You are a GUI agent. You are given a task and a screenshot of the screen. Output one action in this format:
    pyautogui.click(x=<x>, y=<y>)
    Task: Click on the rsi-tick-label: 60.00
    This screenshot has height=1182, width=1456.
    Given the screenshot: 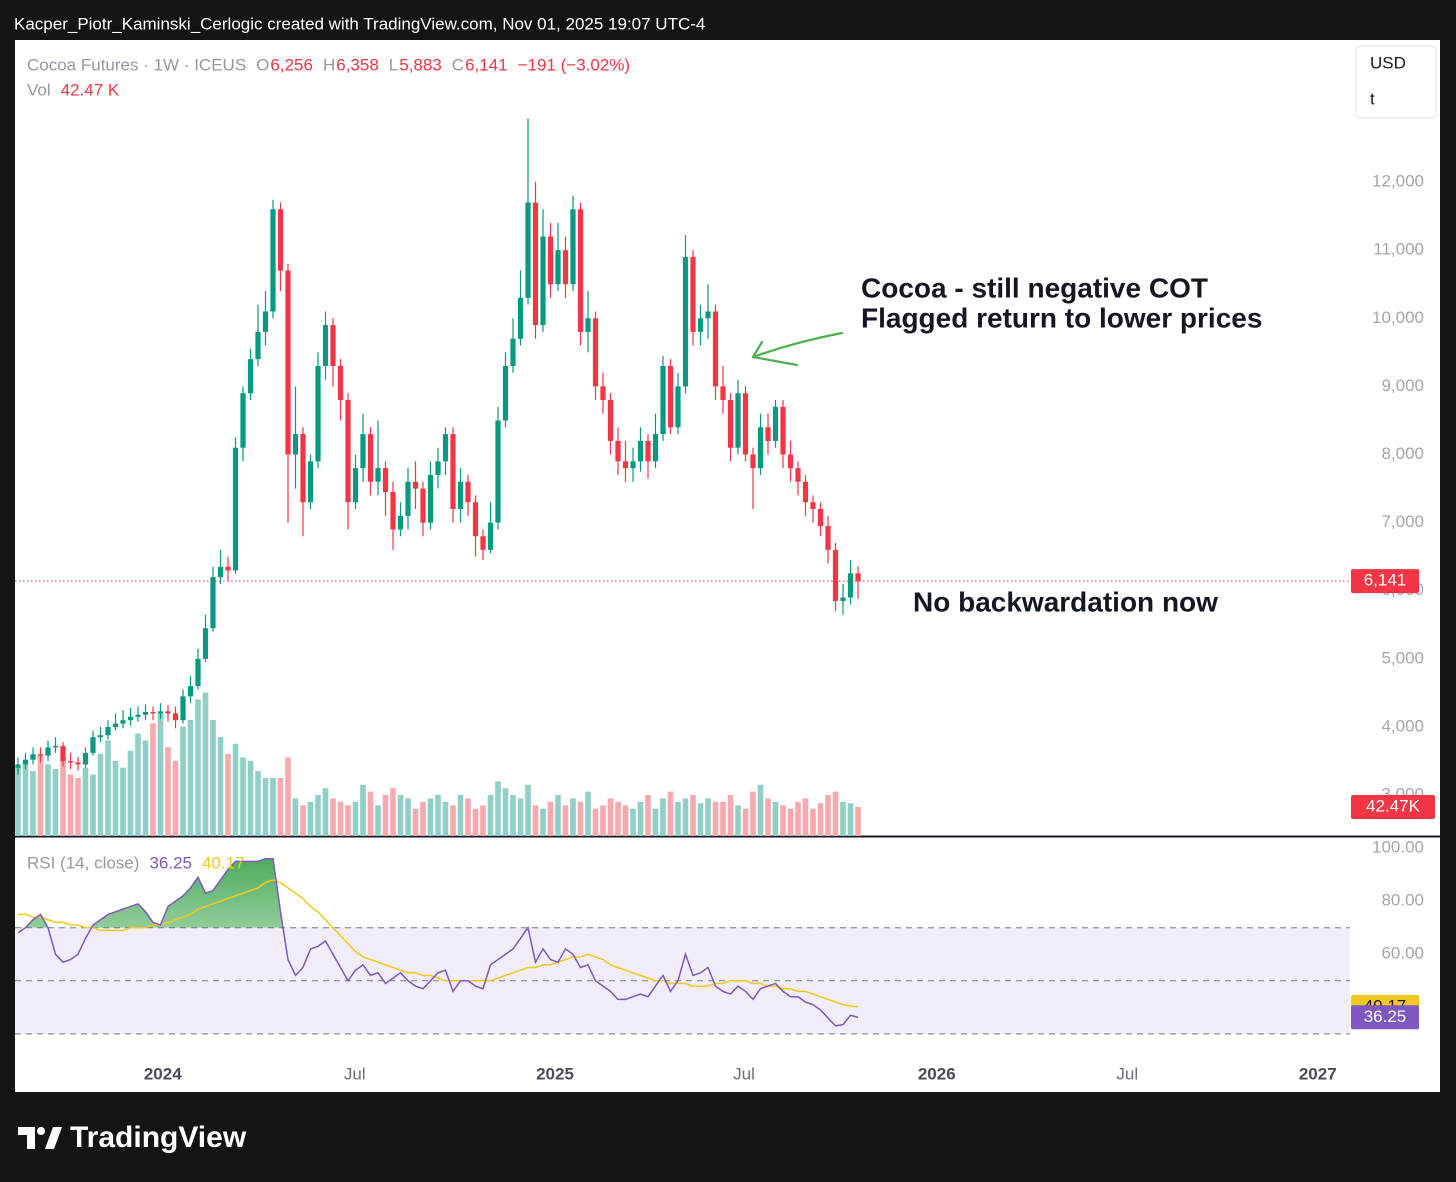 What is the action you would take?
    pyautogui.click(x=1402, y=953)
    